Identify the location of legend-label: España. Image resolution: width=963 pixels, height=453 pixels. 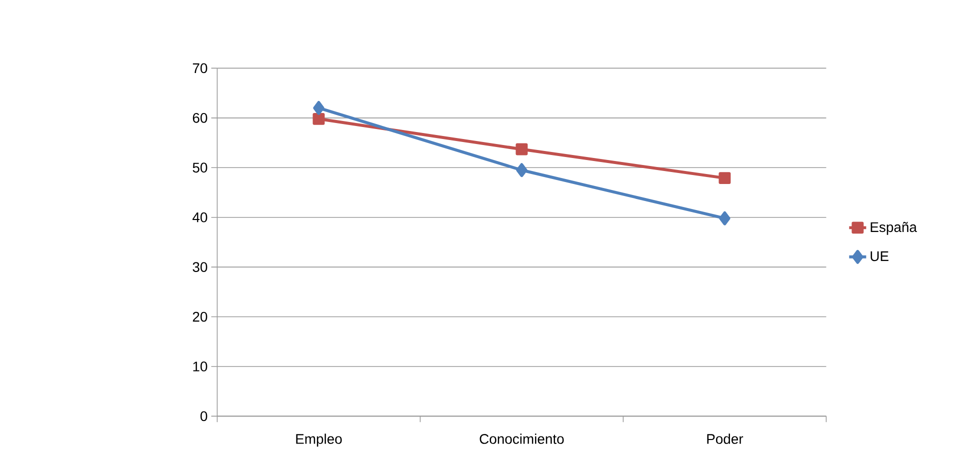
(893, 228).